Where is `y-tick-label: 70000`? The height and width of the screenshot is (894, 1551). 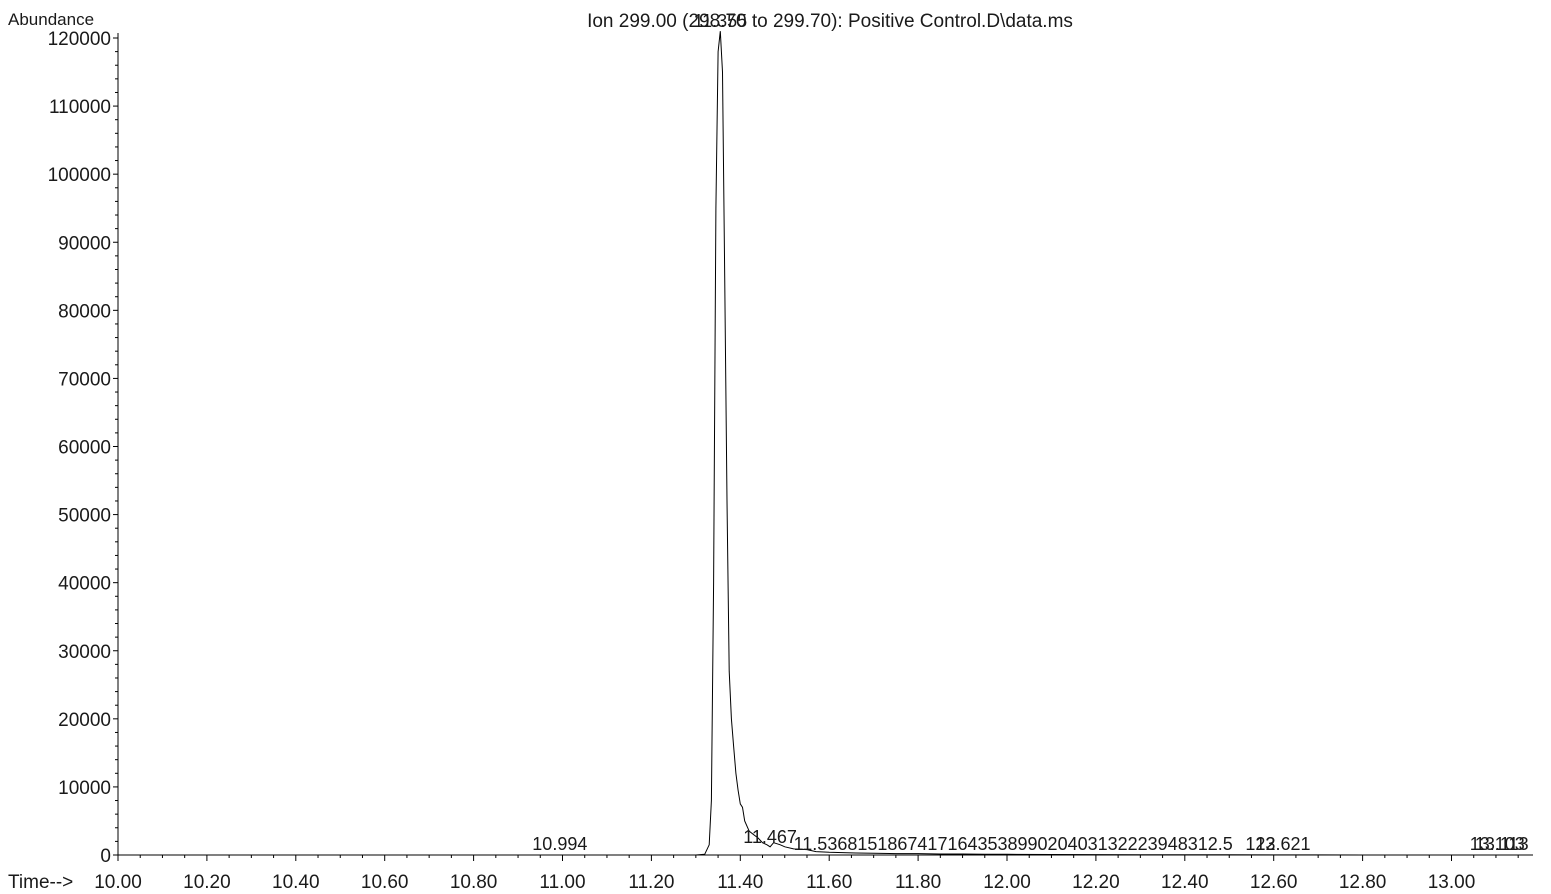
y-tick-label: 70000 is located at coordinates (84, 379).